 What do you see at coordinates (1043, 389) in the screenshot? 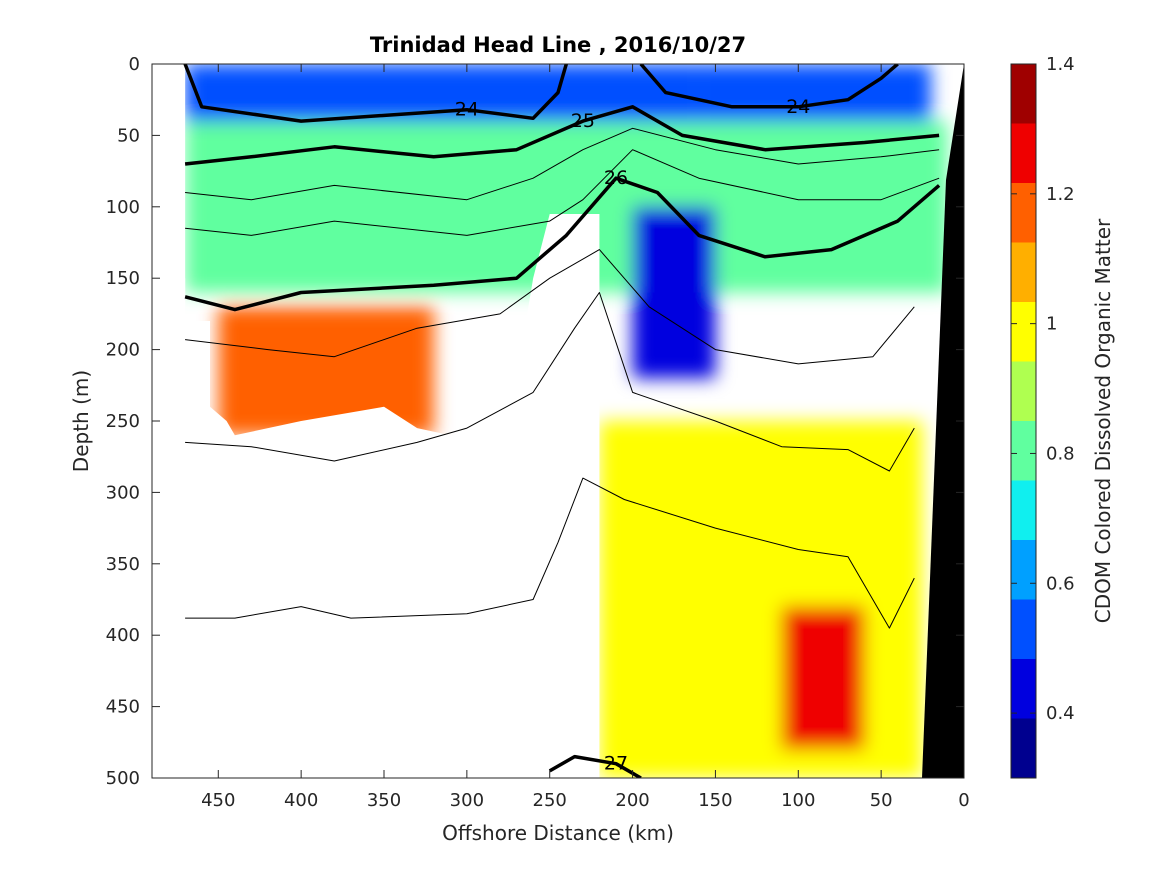
I see `colorbar-ticks: 1.4 1.2 1 0.8 0.6 0.4` at bounding box center [1043, 389].